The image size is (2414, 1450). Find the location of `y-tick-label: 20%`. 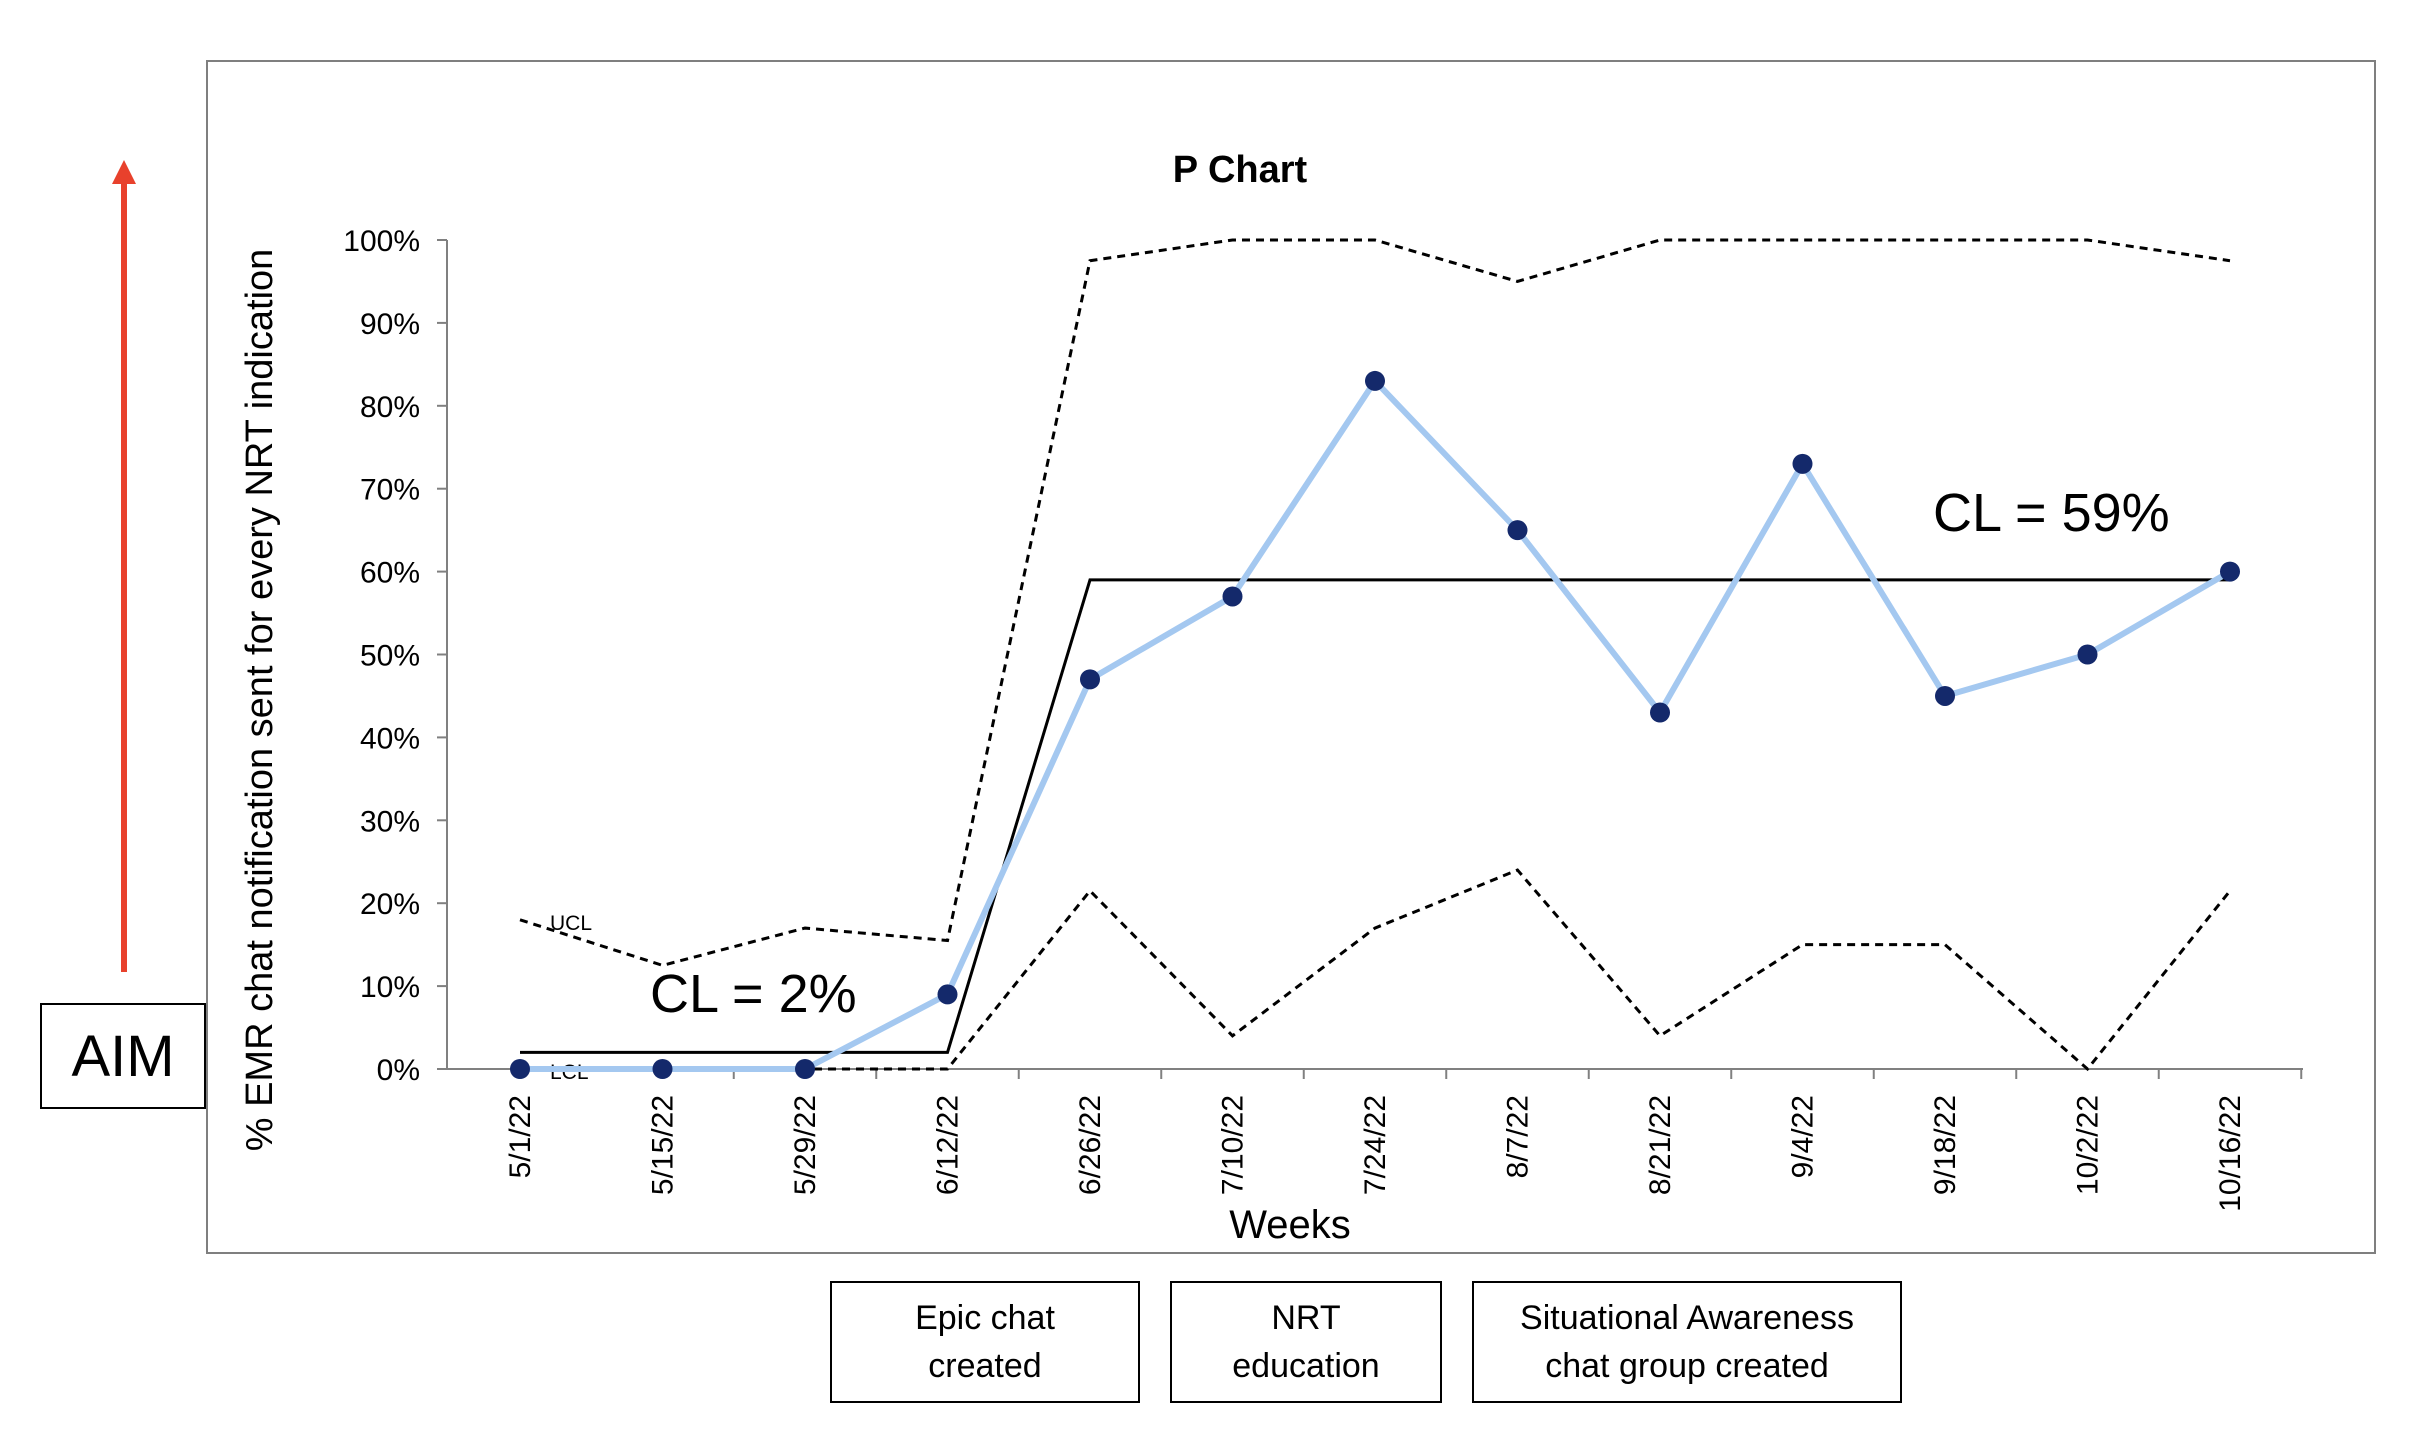

y-tick-label: 20% is located at coordinates (390, 904).